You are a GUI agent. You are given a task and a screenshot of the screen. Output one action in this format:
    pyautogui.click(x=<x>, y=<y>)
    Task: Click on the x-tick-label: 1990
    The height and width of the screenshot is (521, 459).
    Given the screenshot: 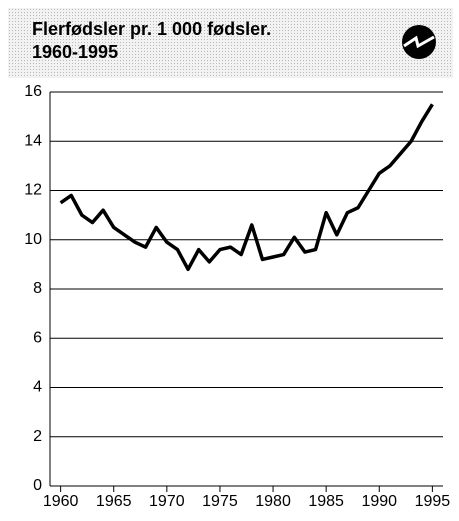 What is the action you would take?
    pyautogui.click(x=379, y=501)
    